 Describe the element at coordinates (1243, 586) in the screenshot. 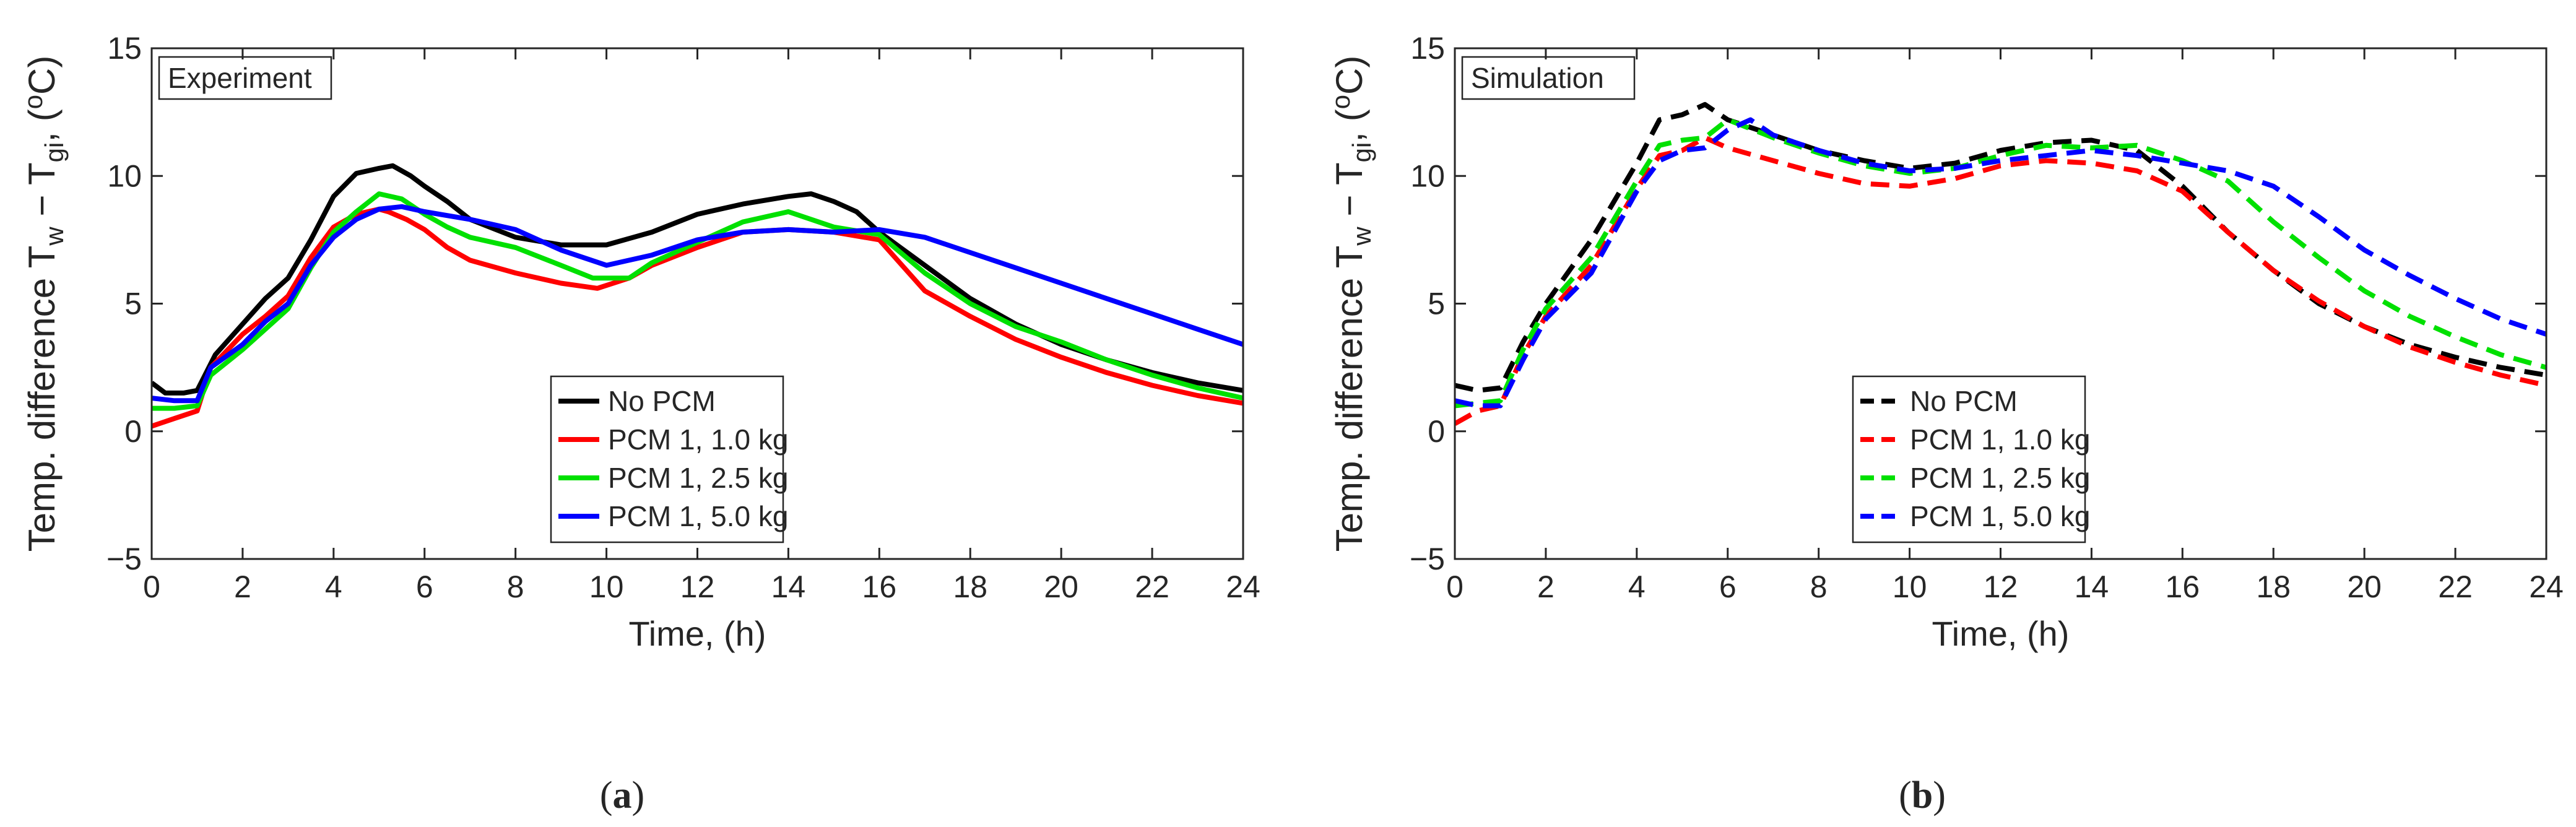

I see `chart-0-x-tick-label-12: 24` at that location.